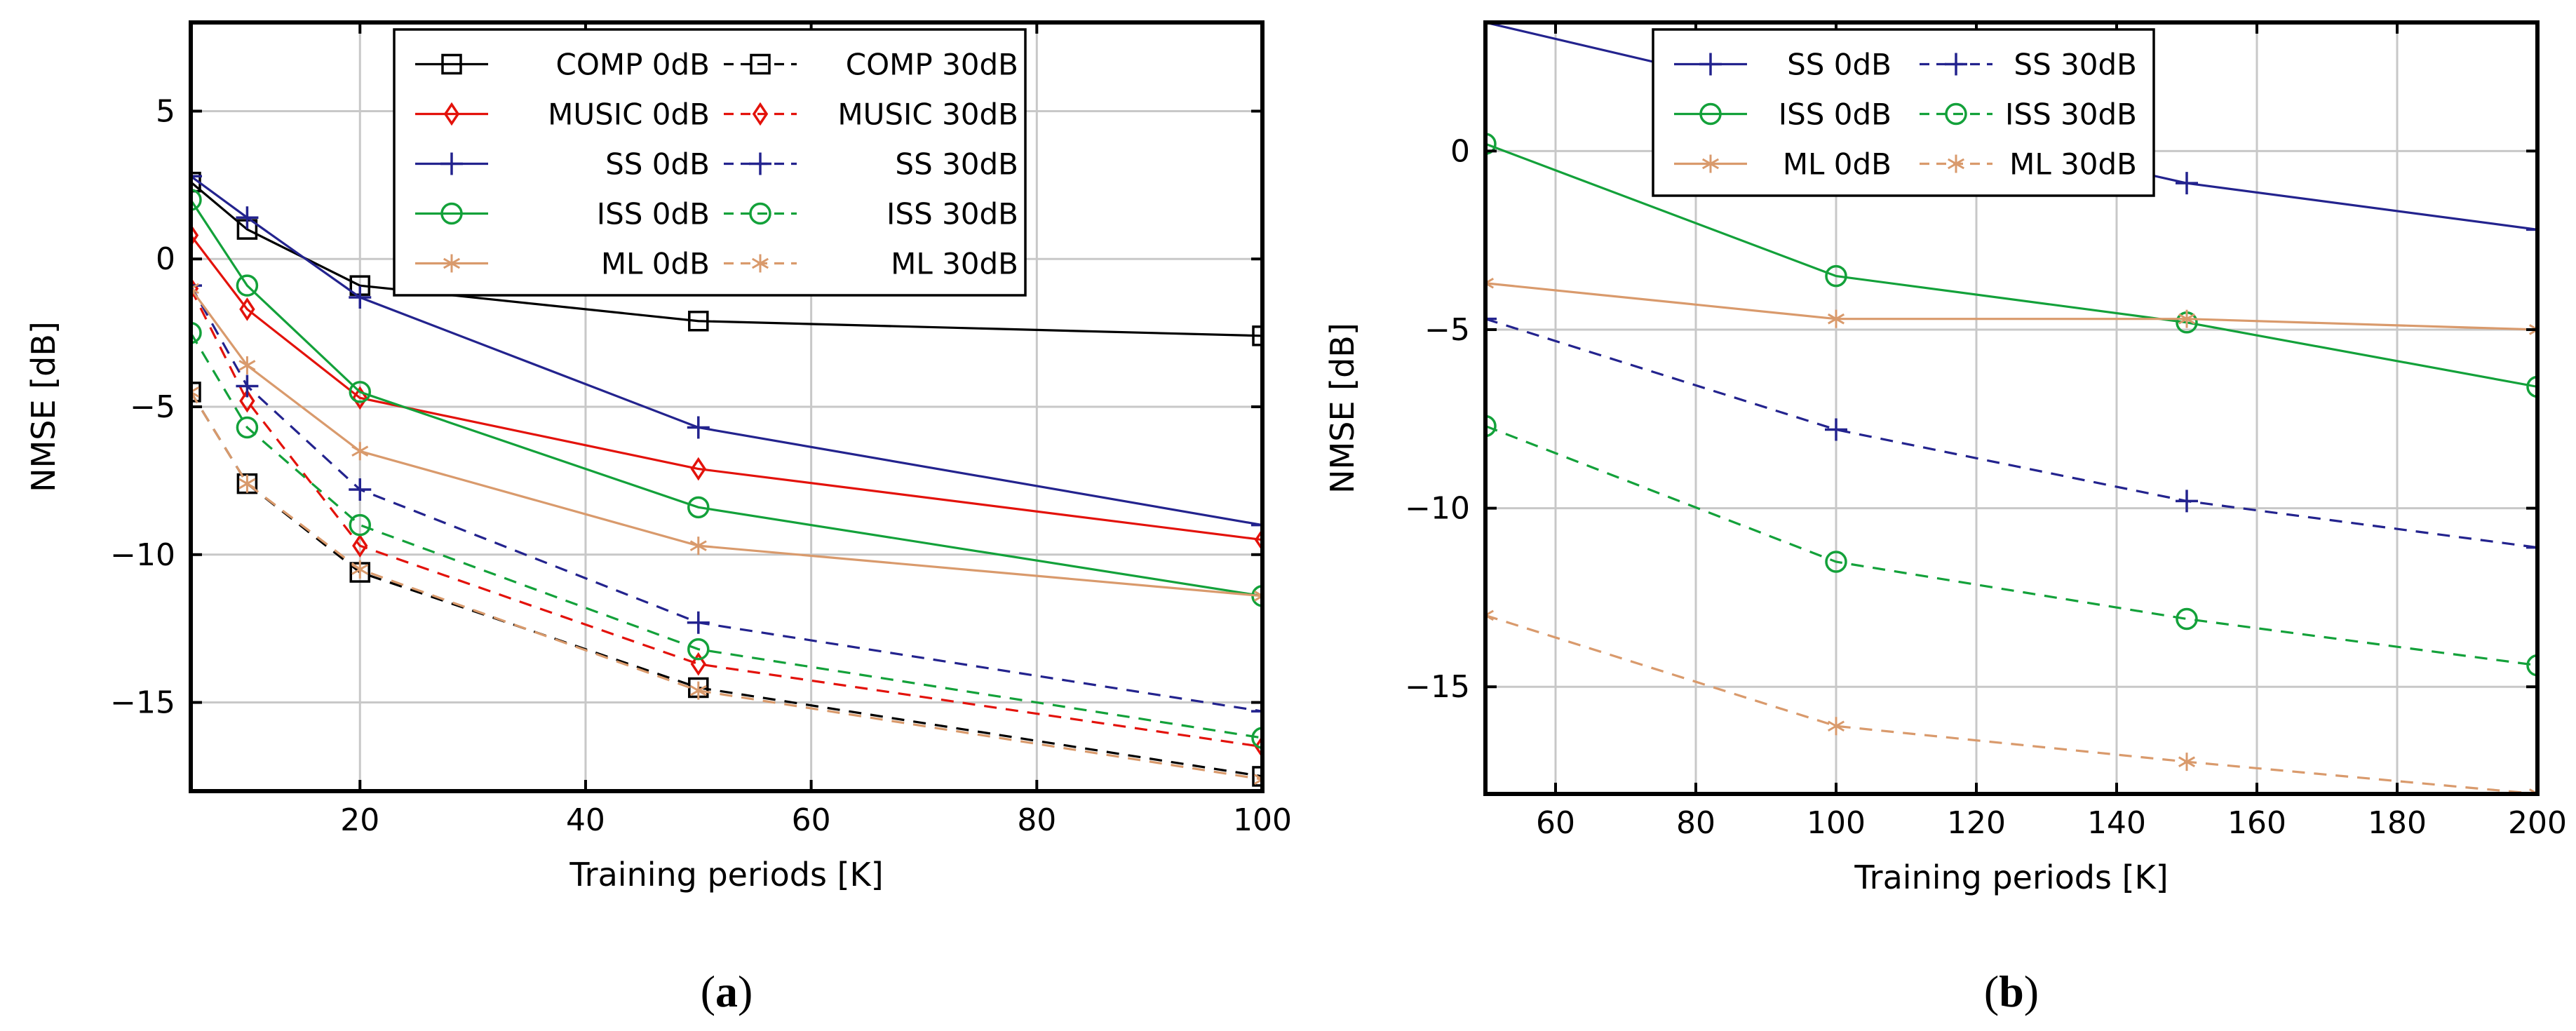 Image resolution: width=2576 pixels, height=1031 pixels. I want to click on y-tick-label: 5, so click(165, 111).